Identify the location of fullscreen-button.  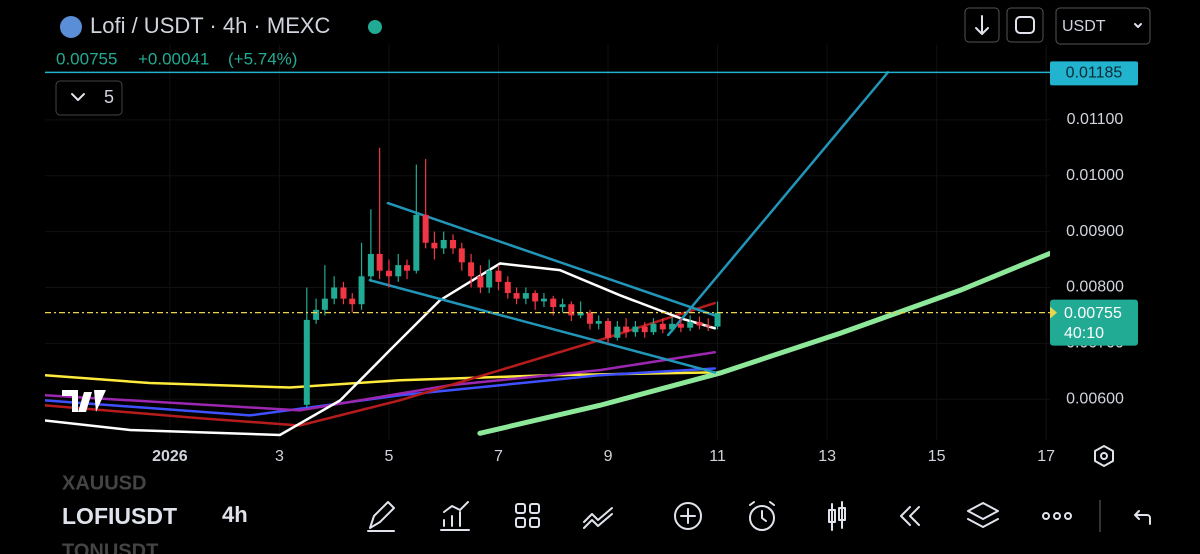
(1025, 25).